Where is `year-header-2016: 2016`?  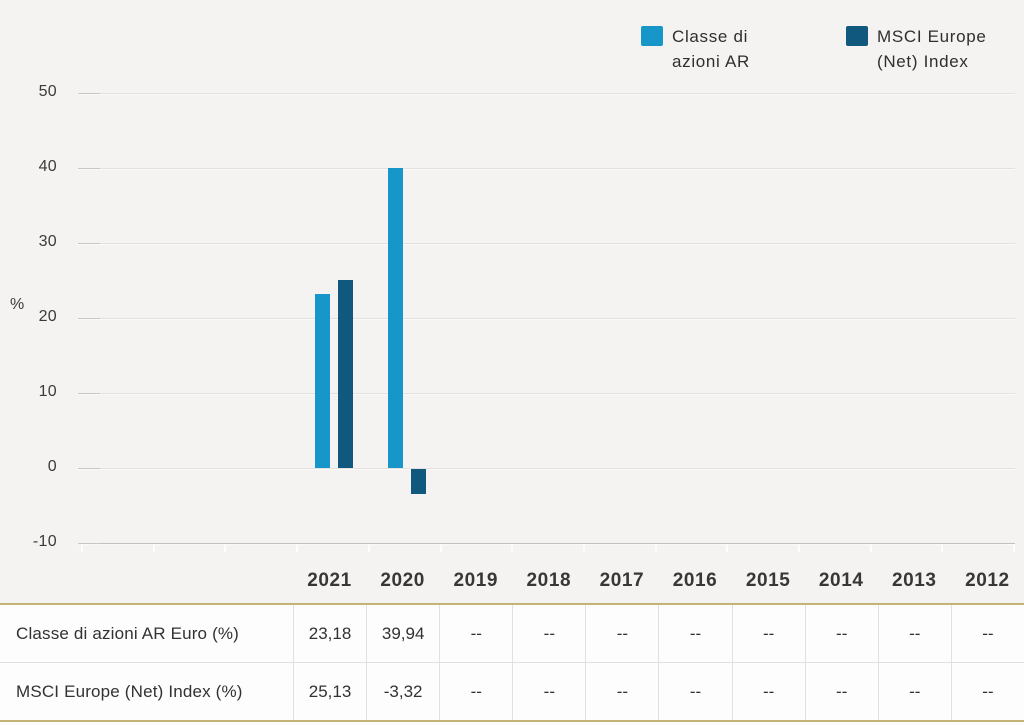 year-header-2016: 2016 is located at coordinates (695, 580).